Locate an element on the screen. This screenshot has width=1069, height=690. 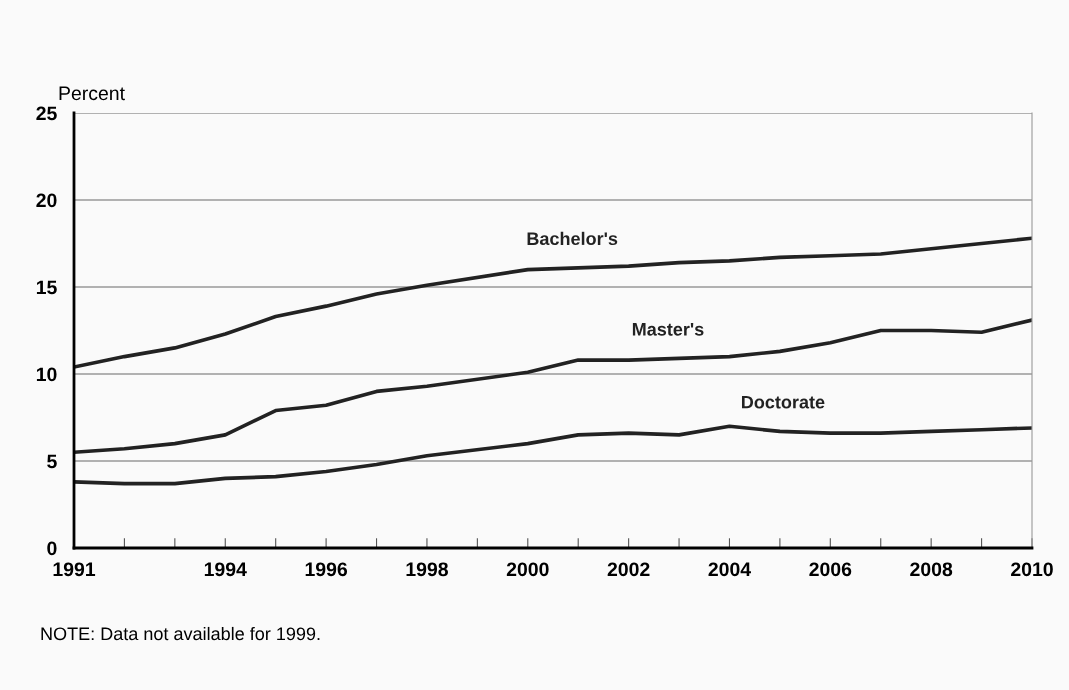
y-tick-label: 15 is located at coordinates (46, 287).